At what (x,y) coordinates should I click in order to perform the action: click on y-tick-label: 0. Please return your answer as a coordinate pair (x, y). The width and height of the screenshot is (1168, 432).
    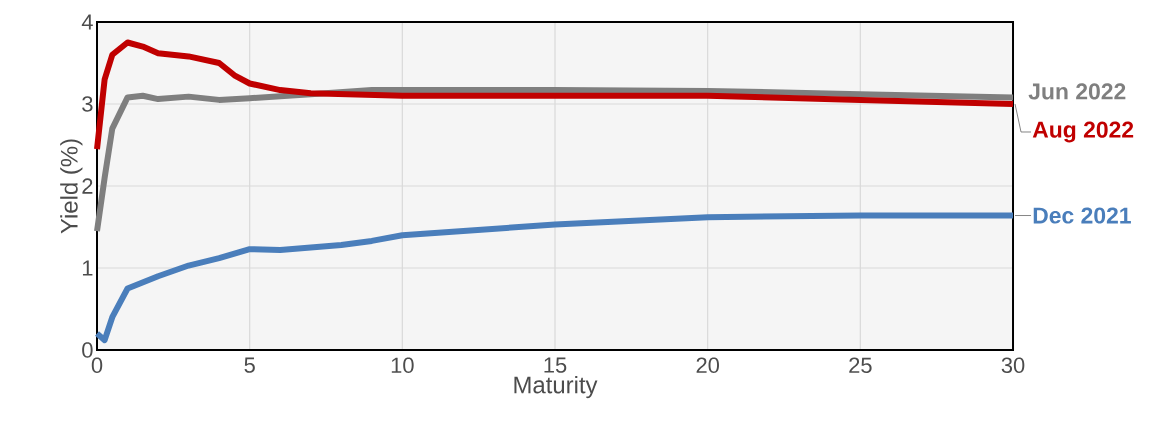
    Looking at the image, I should click on (87, 350).